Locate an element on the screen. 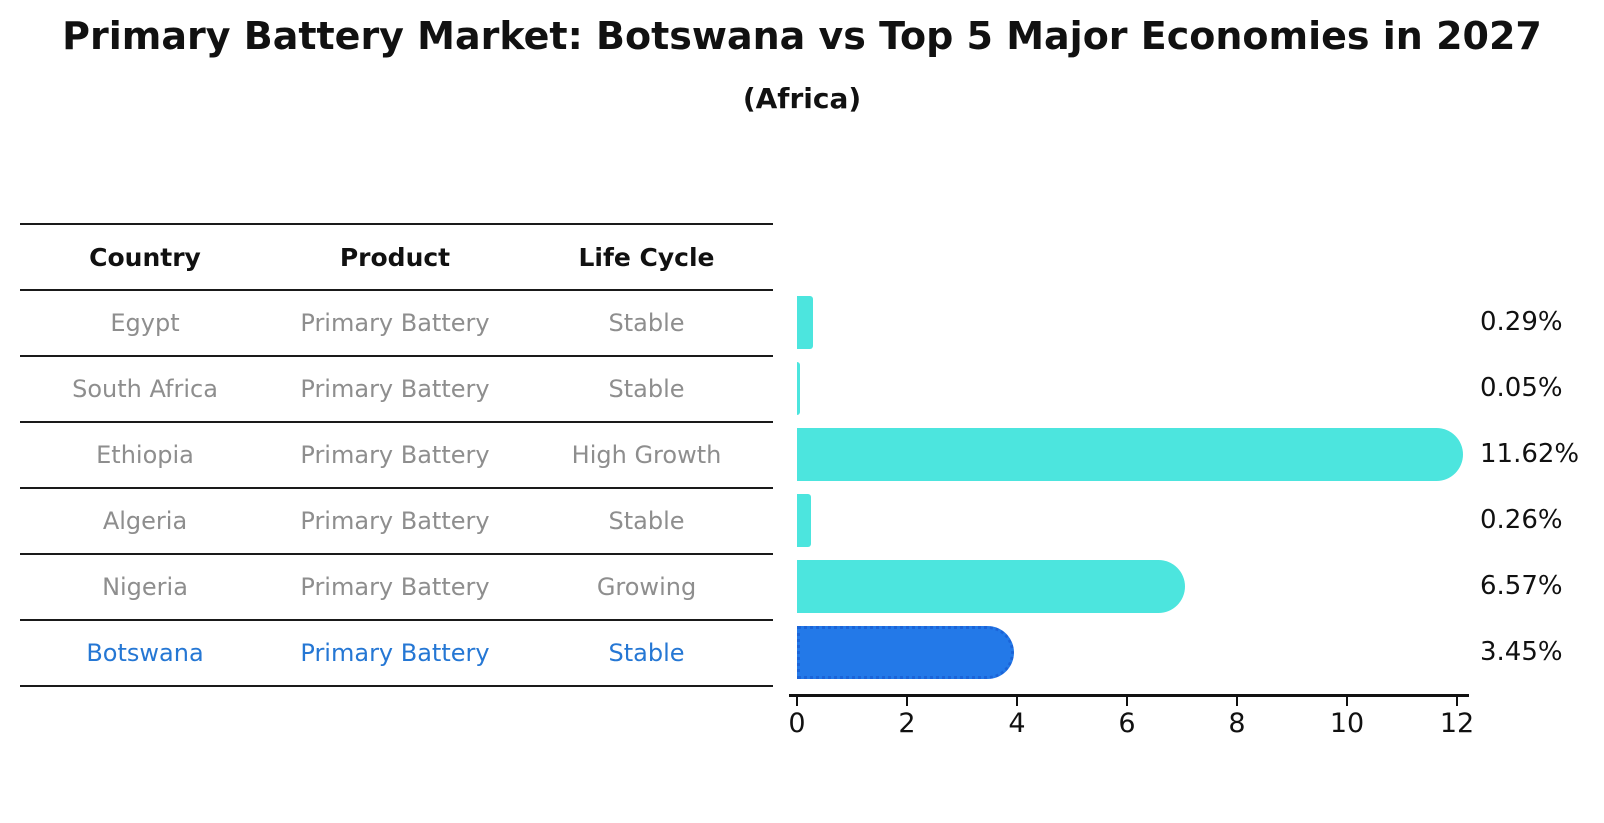 The height and width of the screenshot is (823, 1604). table-header-row: Country Product Life Cycle is located at coordinates (396, 258).